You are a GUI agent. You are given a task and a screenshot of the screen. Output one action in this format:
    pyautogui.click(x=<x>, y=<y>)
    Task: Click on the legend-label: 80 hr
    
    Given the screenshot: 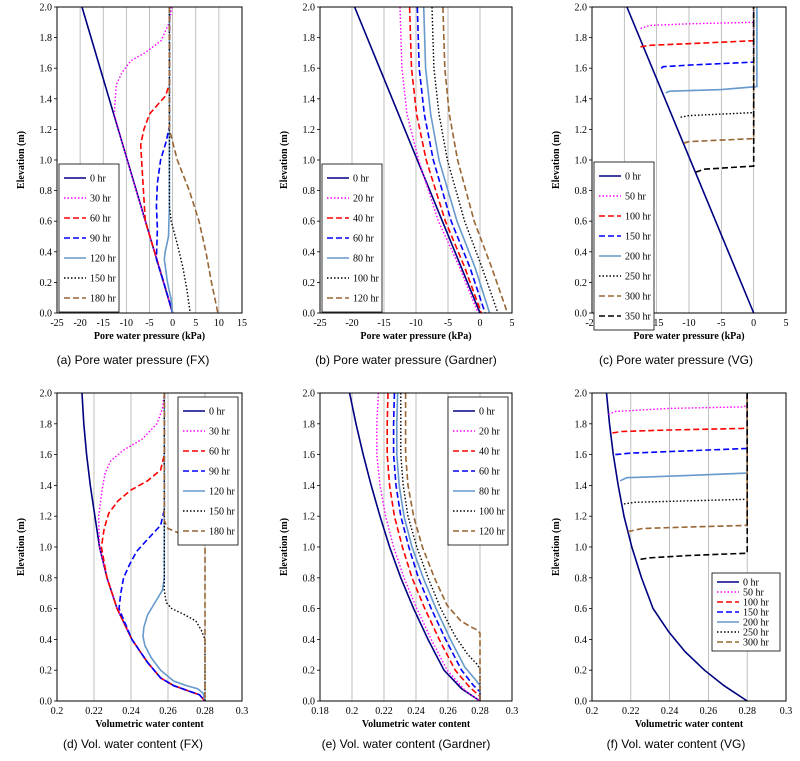 What is the action you would take?
    pyautogui.click(x=490, y=492)
    